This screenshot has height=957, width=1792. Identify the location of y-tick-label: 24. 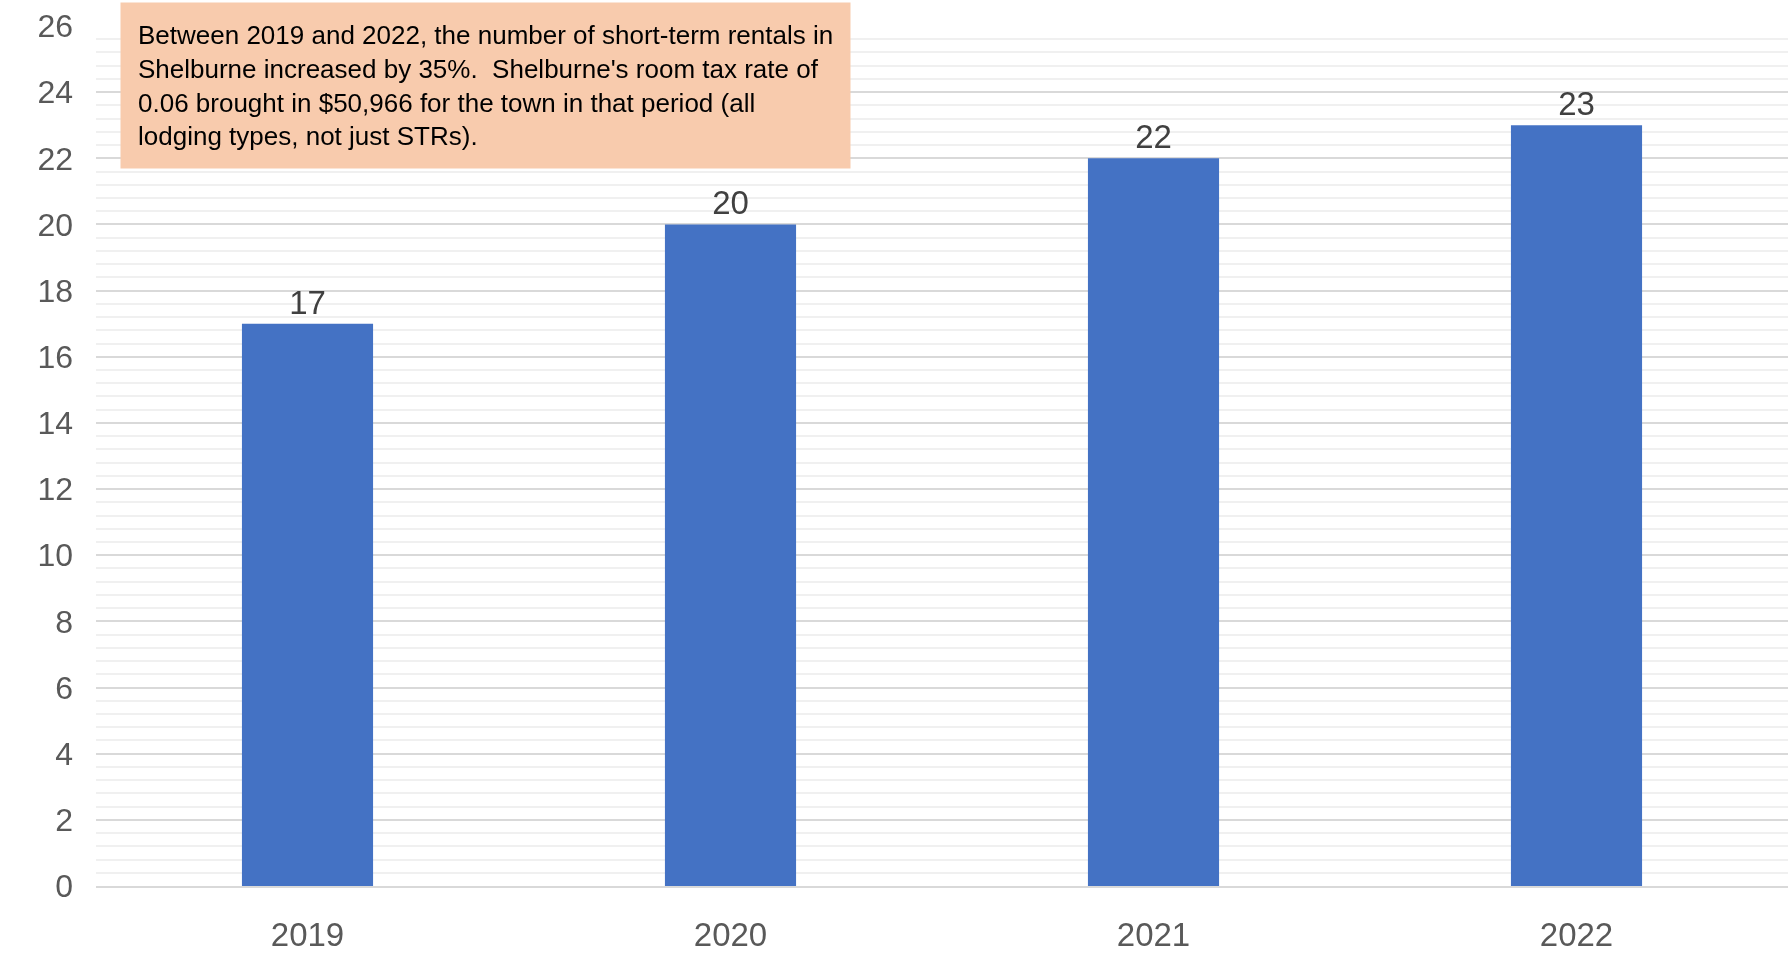
(55, 92).